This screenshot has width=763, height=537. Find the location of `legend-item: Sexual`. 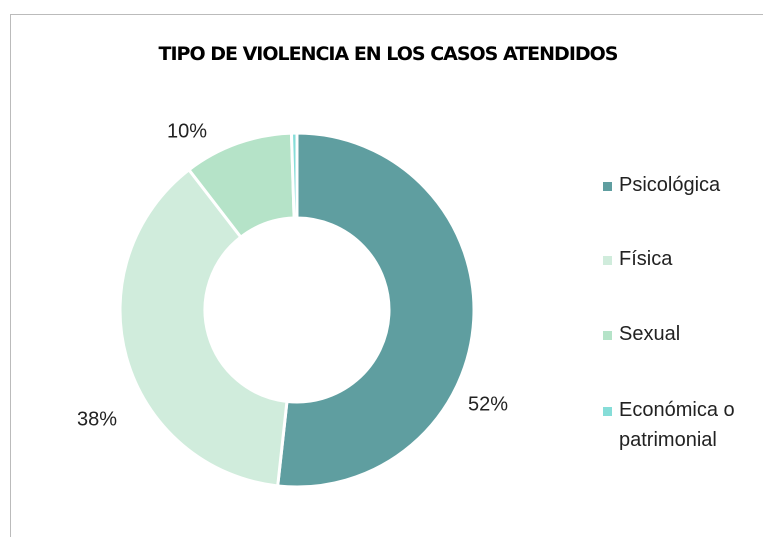

legend-item: Sexual is located at coordinates (678, 336).